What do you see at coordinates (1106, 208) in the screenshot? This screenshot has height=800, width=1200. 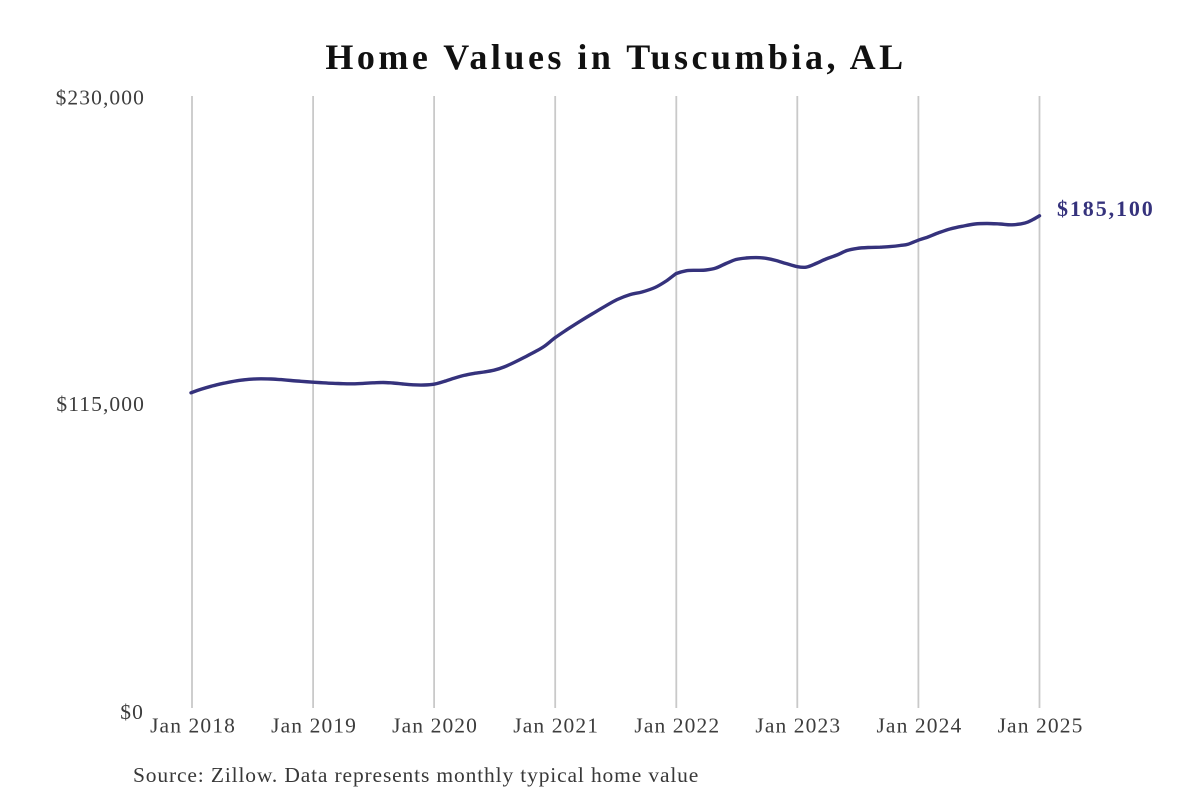 I see `svg-text: $185,100` at bounding box center [1106, 208].